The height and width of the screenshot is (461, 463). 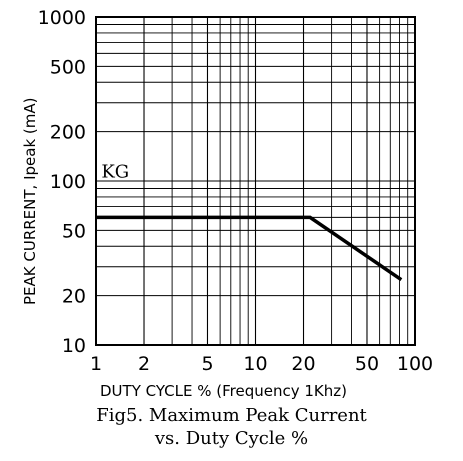 I want to click on y-tick-label: 100, so click(x=68, y=182).